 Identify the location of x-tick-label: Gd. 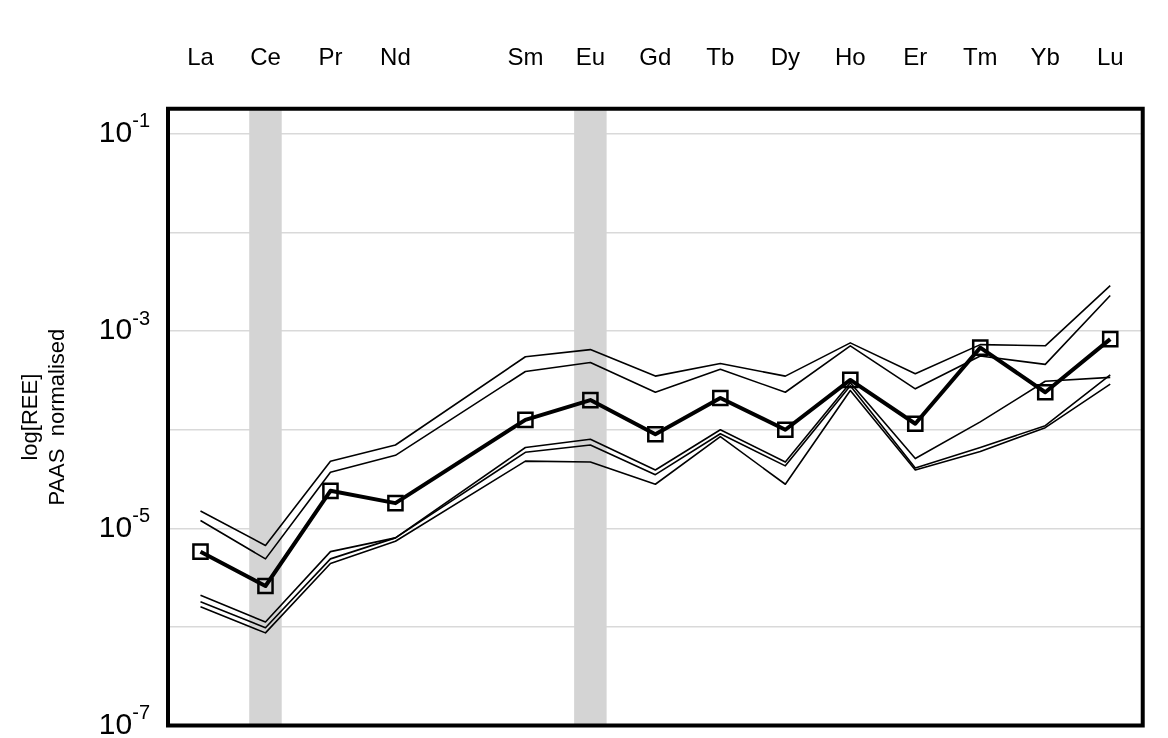
(655, 57).